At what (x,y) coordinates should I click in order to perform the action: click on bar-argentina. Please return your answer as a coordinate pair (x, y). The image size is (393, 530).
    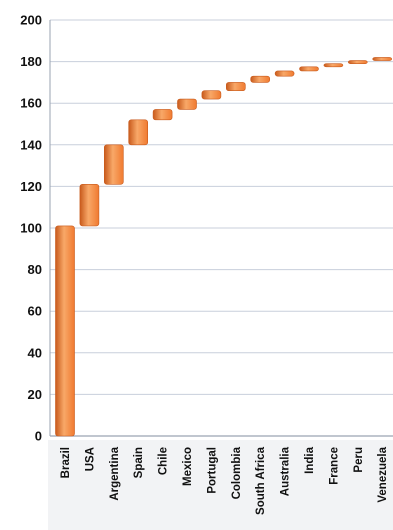
    Looking at the image, I should click on (114, 164).